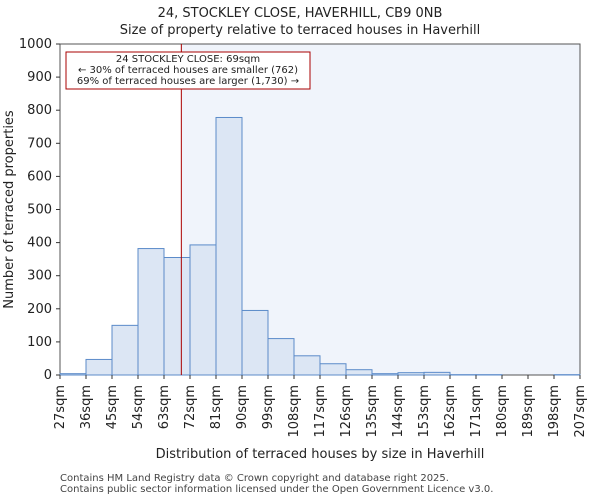 The width and height of the screenshot is (600, 500). Describe the element at coordinates (346, 411) in the screenshot. I see `x-tick-label: 126sqm` at that location.